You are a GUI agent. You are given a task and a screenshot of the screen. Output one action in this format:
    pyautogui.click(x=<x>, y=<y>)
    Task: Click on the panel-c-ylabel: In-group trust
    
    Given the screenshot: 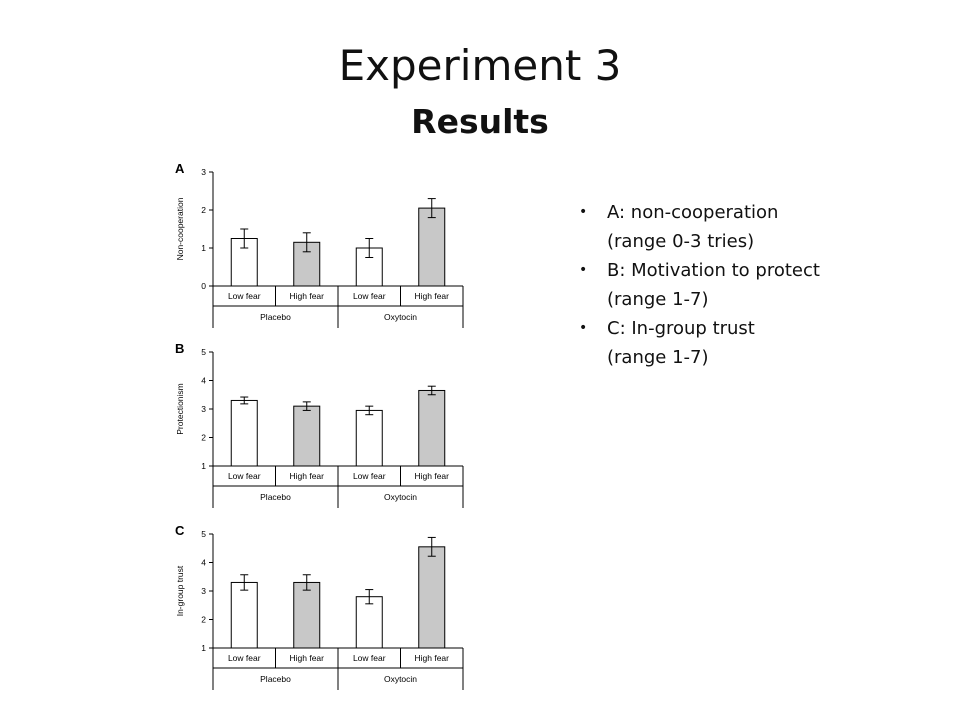 What is the action you would take?
    pyautogui.click(x=180, y=590)
    